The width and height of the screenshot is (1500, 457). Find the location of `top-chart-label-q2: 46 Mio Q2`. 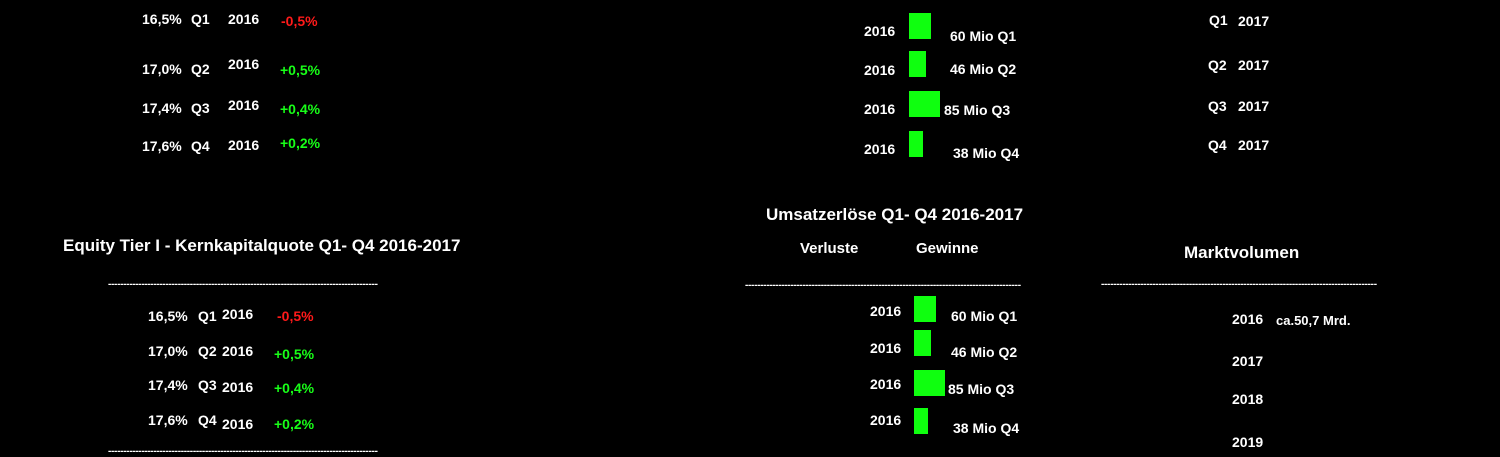

top-chart-label-q2: 46 Mio Q2 is located at coordinates (983, 69).